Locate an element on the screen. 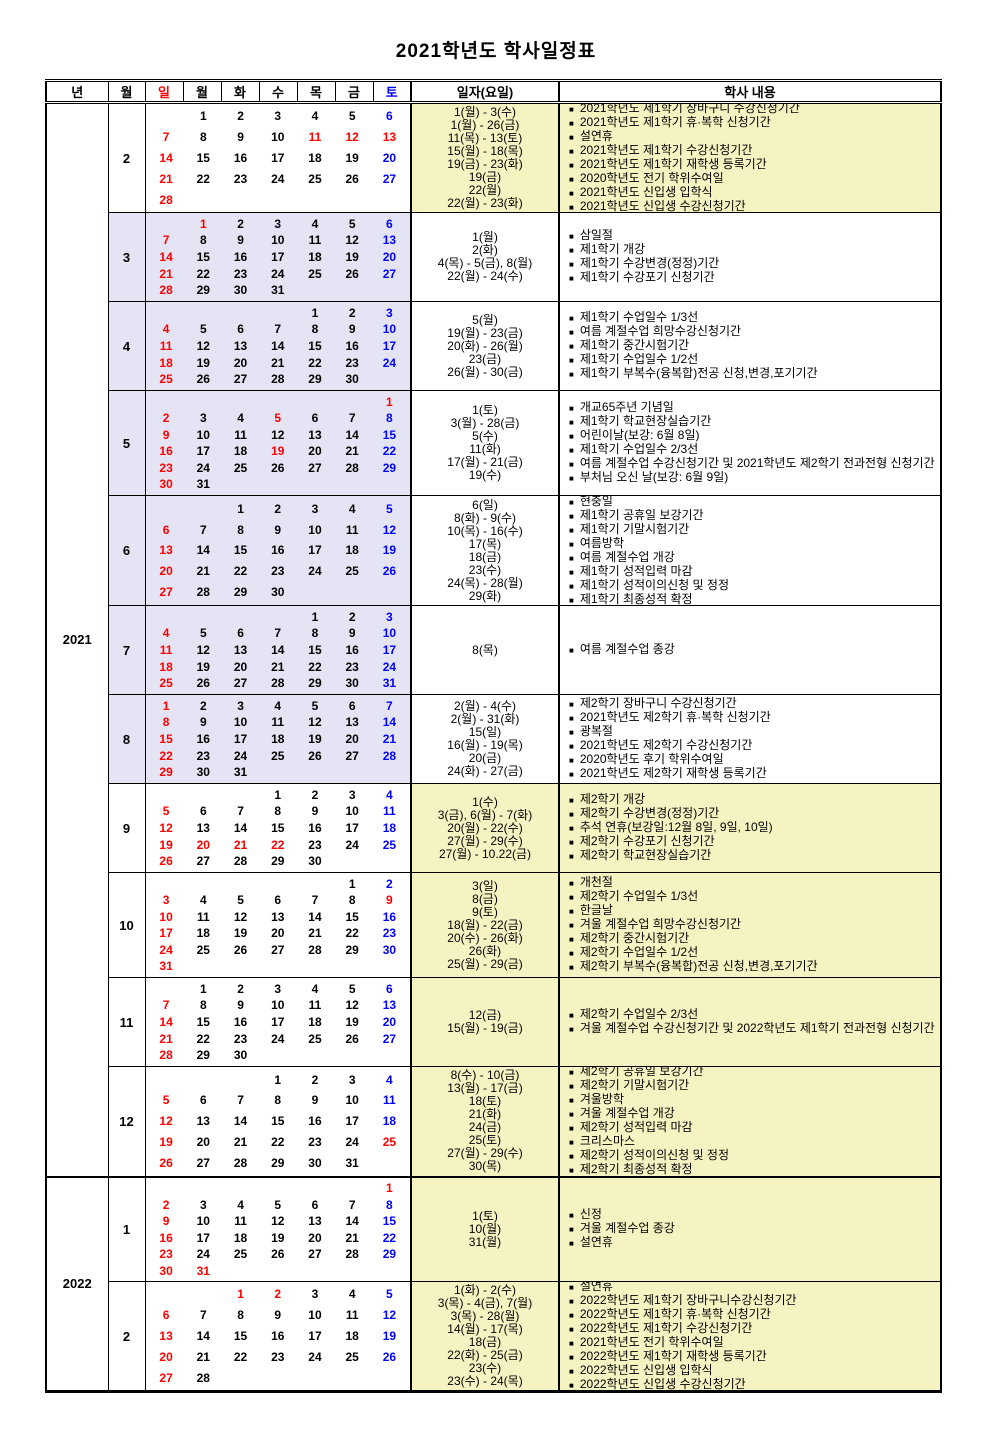 The width and height of the screenshot is (992, 1439). month-cell: 7 is located at coordinates (127, 650).